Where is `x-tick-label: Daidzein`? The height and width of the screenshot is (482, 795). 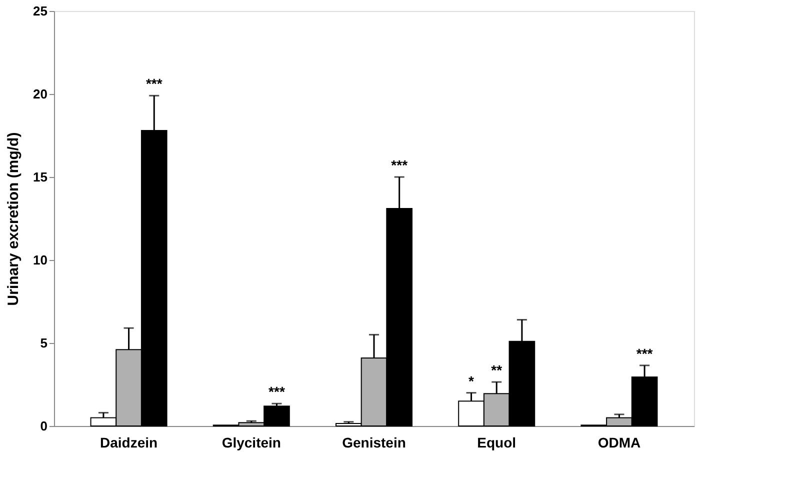 x-tick-label: Daidzein is located at coordinates (129, 442).